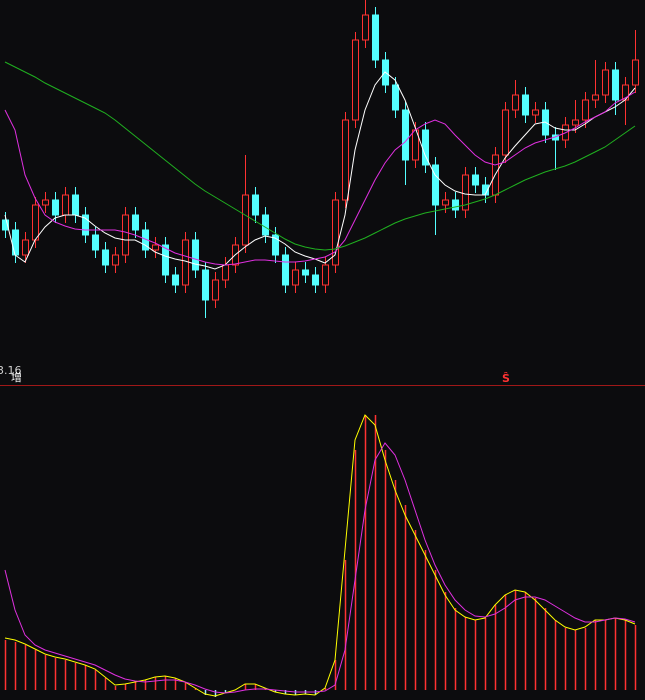  I want to click on signal-label: Ŝ, so click(506, 378).